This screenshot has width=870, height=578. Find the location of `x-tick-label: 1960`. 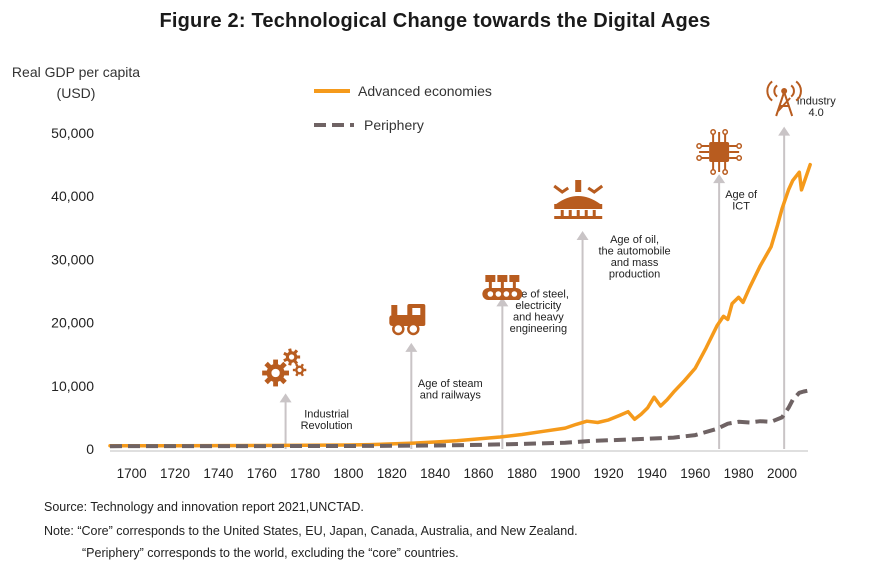

x-tick-label: 1960 is located at coordinates (695, 473).